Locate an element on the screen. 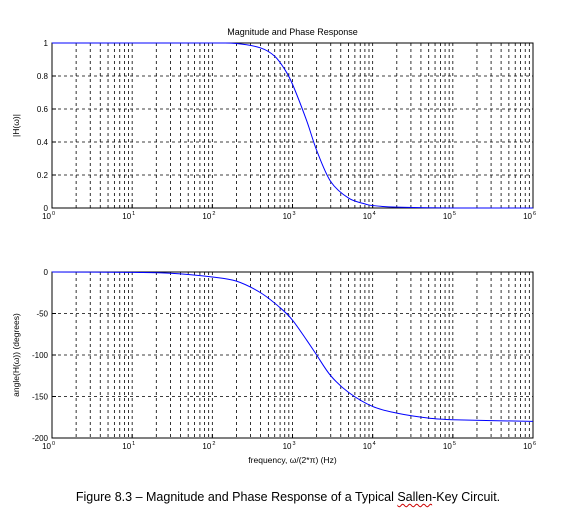 The width and height of the screenshot is (576, 518). y-axis-label: |H(ω)| is located at coordinates (16, 125).